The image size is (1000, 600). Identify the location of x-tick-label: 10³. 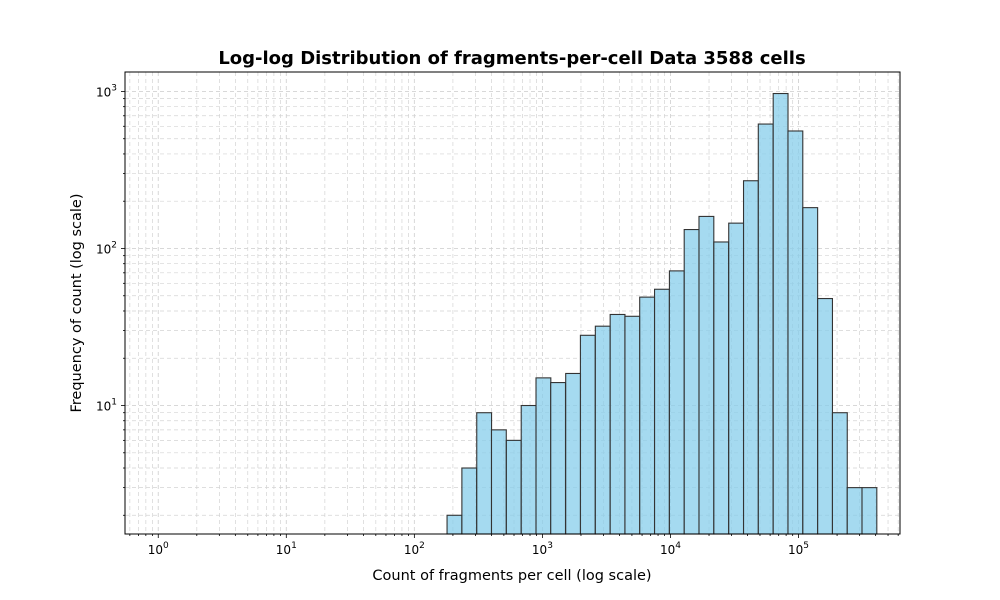
(542, 549).